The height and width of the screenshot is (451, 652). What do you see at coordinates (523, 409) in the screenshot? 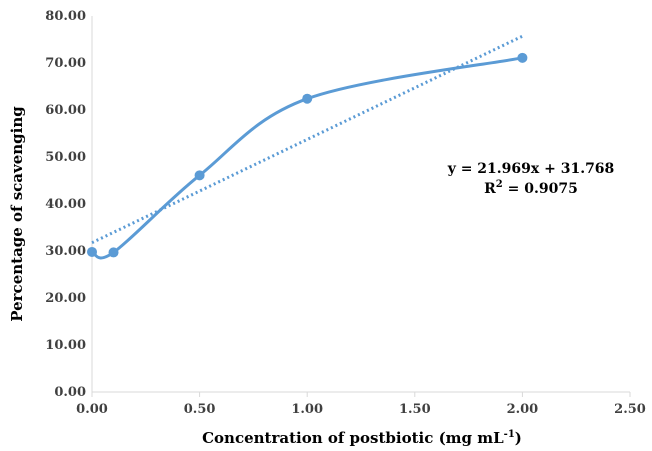
I see `x-tick-label: 2.00` at bounding box center [523, 409].